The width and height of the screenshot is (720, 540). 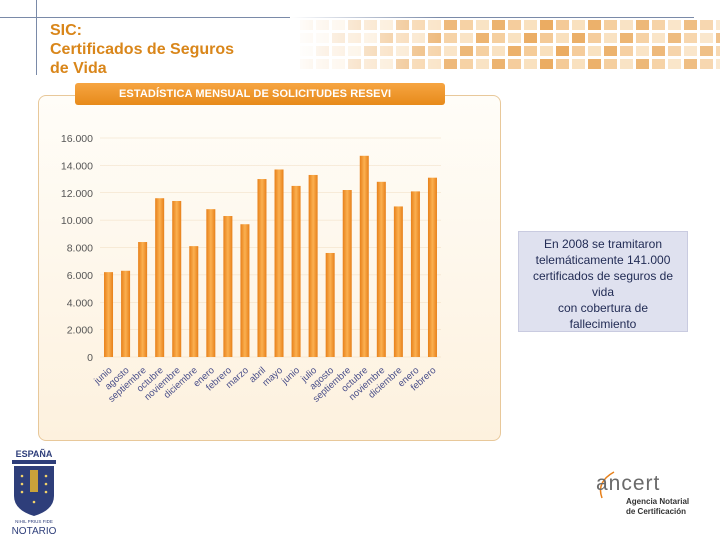 I want to click on title-line-3: de Vida, so click(x=78, y=68).